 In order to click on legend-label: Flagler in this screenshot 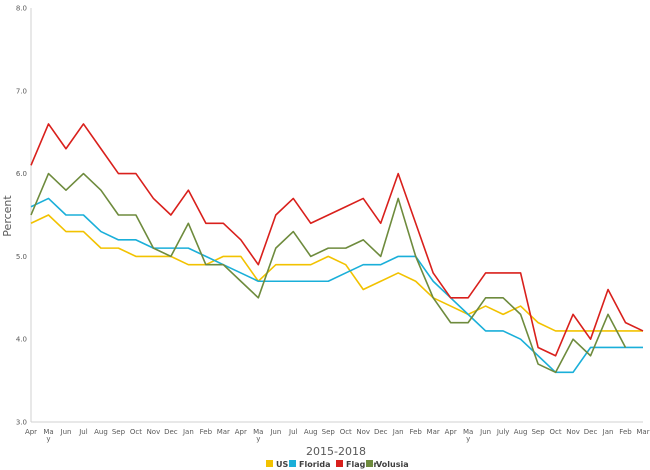, I will do `click(362, 464)`.